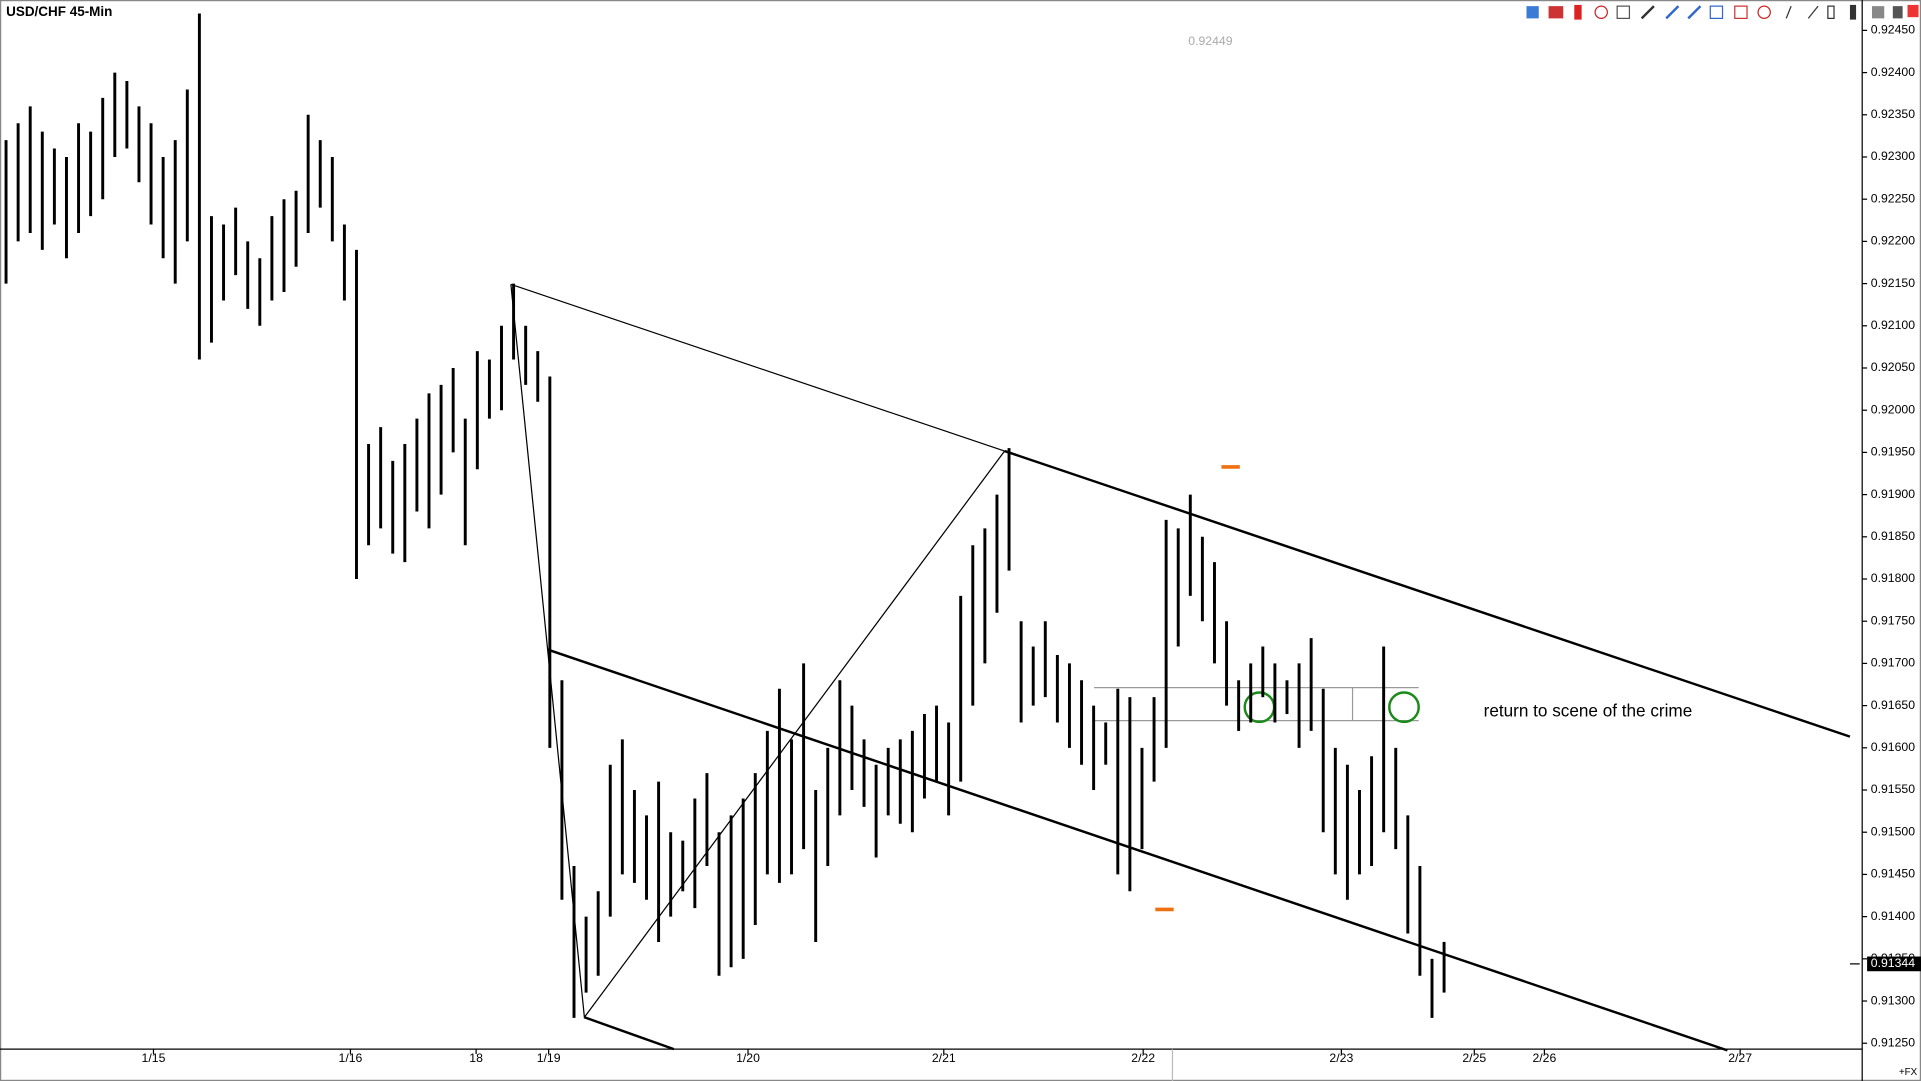 The image size is (1921, 1081). I want to click on y-tick-label: 0.91700, so click(1893, 663).